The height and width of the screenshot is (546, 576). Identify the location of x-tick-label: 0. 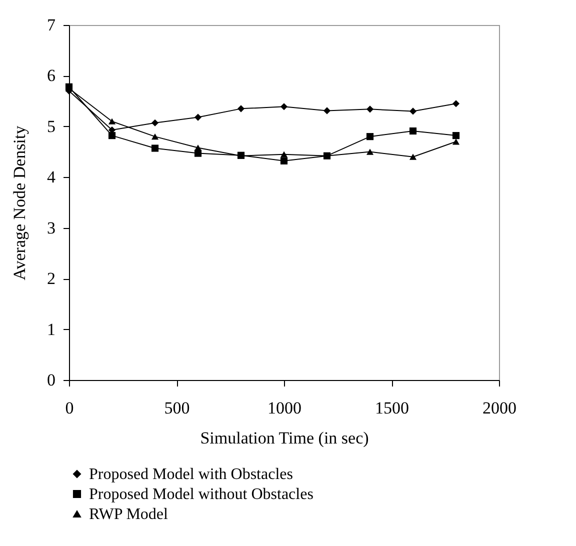
(69, 408).